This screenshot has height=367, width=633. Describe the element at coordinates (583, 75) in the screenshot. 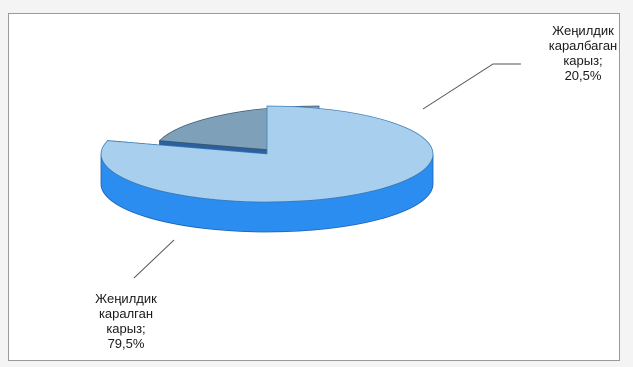

I see `slice-percent: 20,5%` at that location.